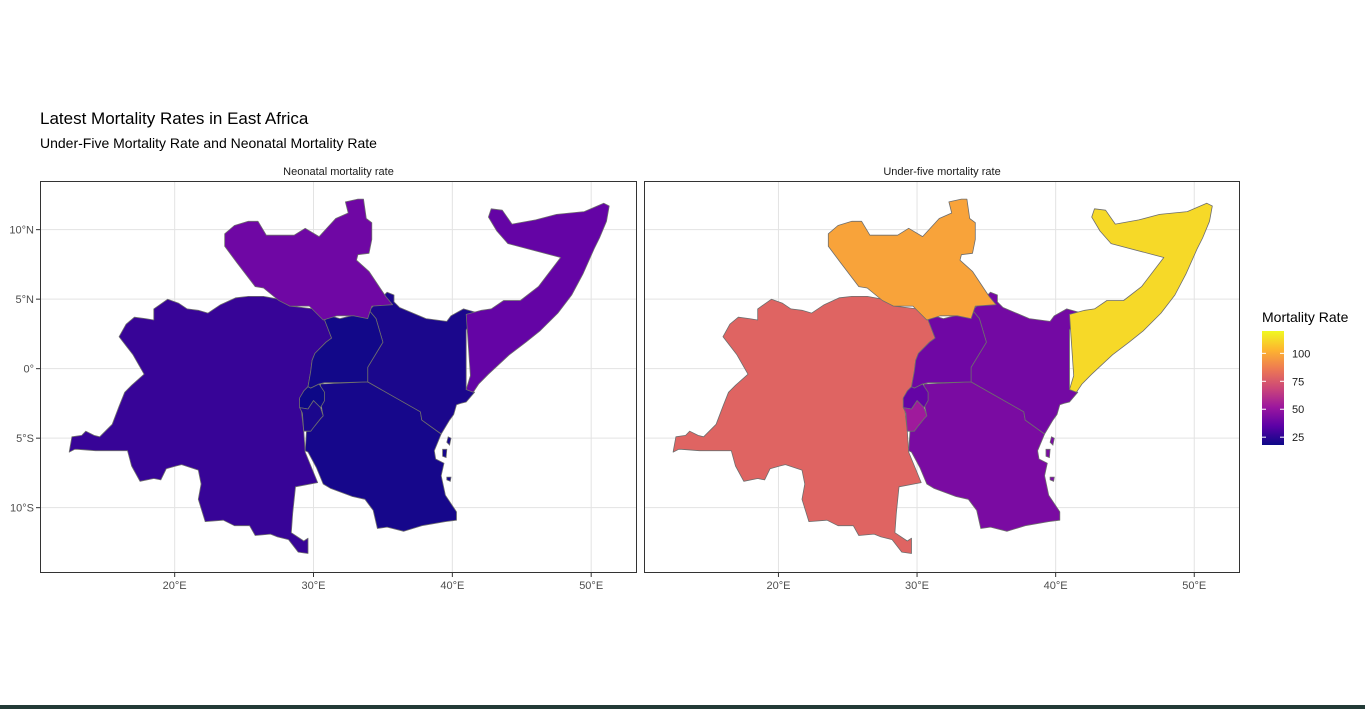  Describe the element at coordinates (28, 370) in the screenshot. I see `y-tick-label: 0°` at that location.